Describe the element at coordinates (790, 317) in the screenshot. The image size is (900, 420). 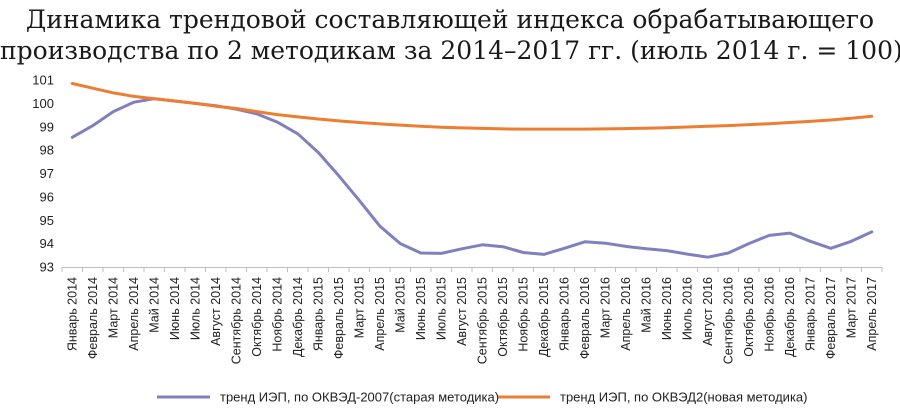
I see `x-tick-label: Декабрь 2016` at that location.